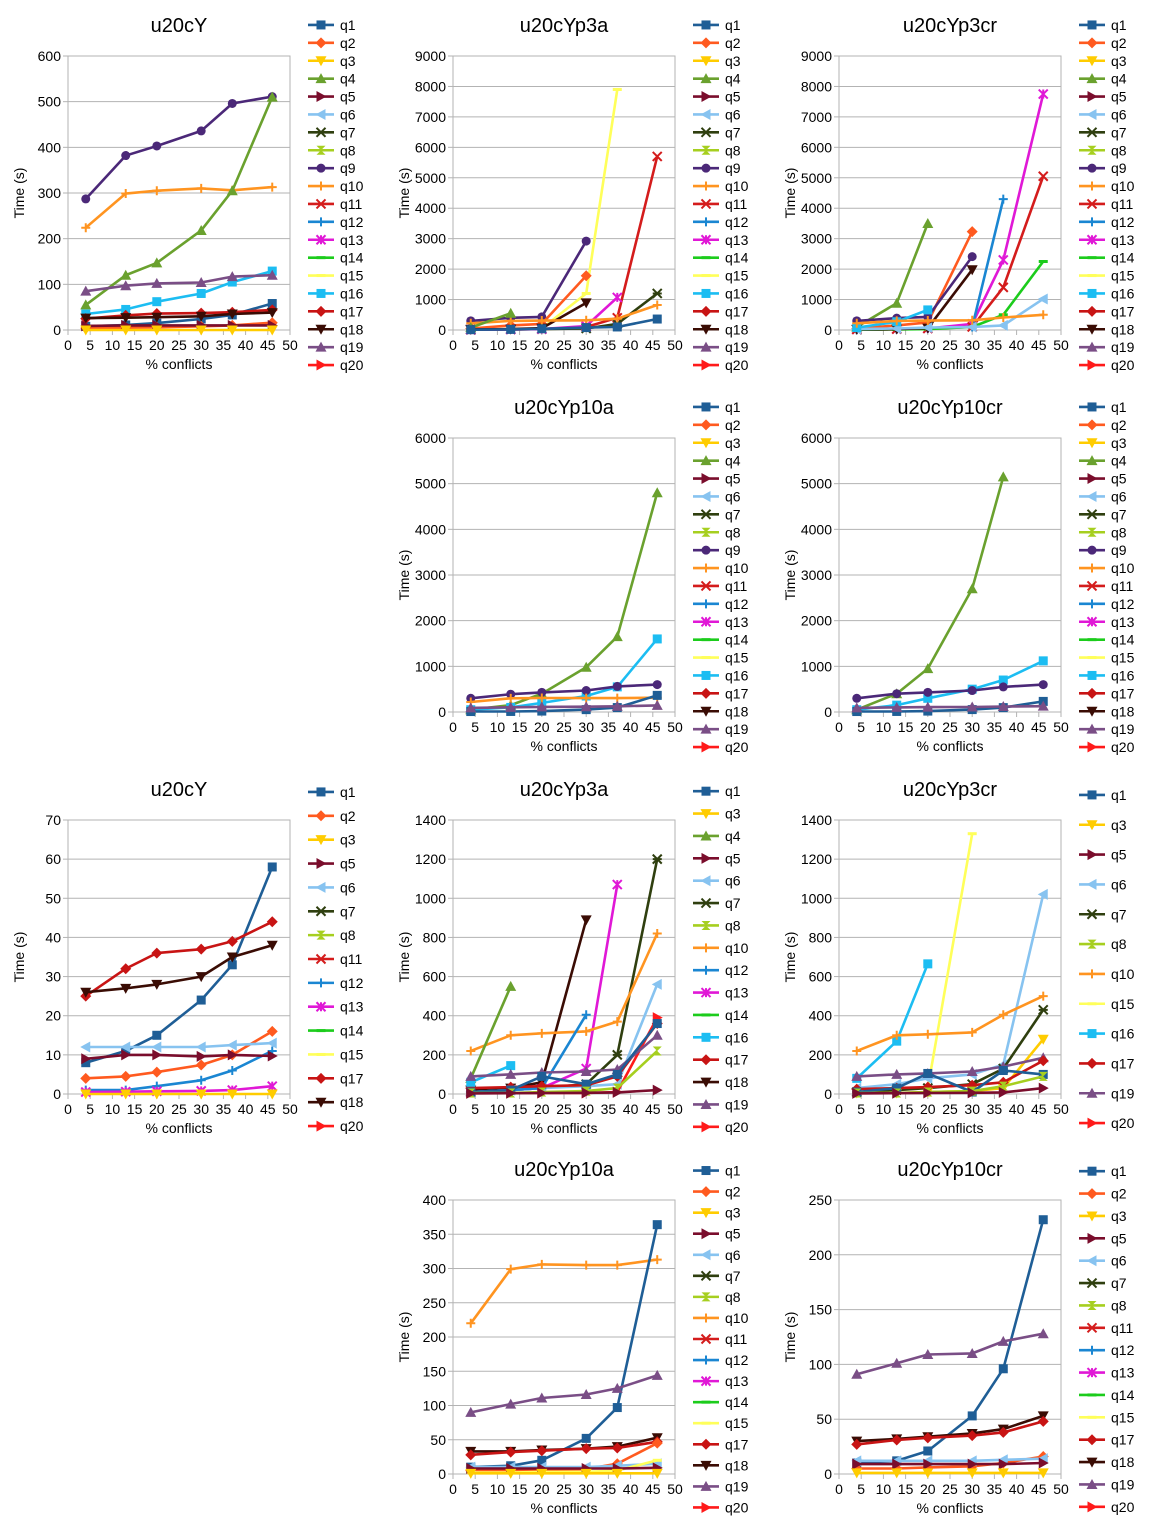 Image resolution: width=1156 pixels, height=1524 pixels. I want to click on y-tick-label: 3000, so click(430, 239).